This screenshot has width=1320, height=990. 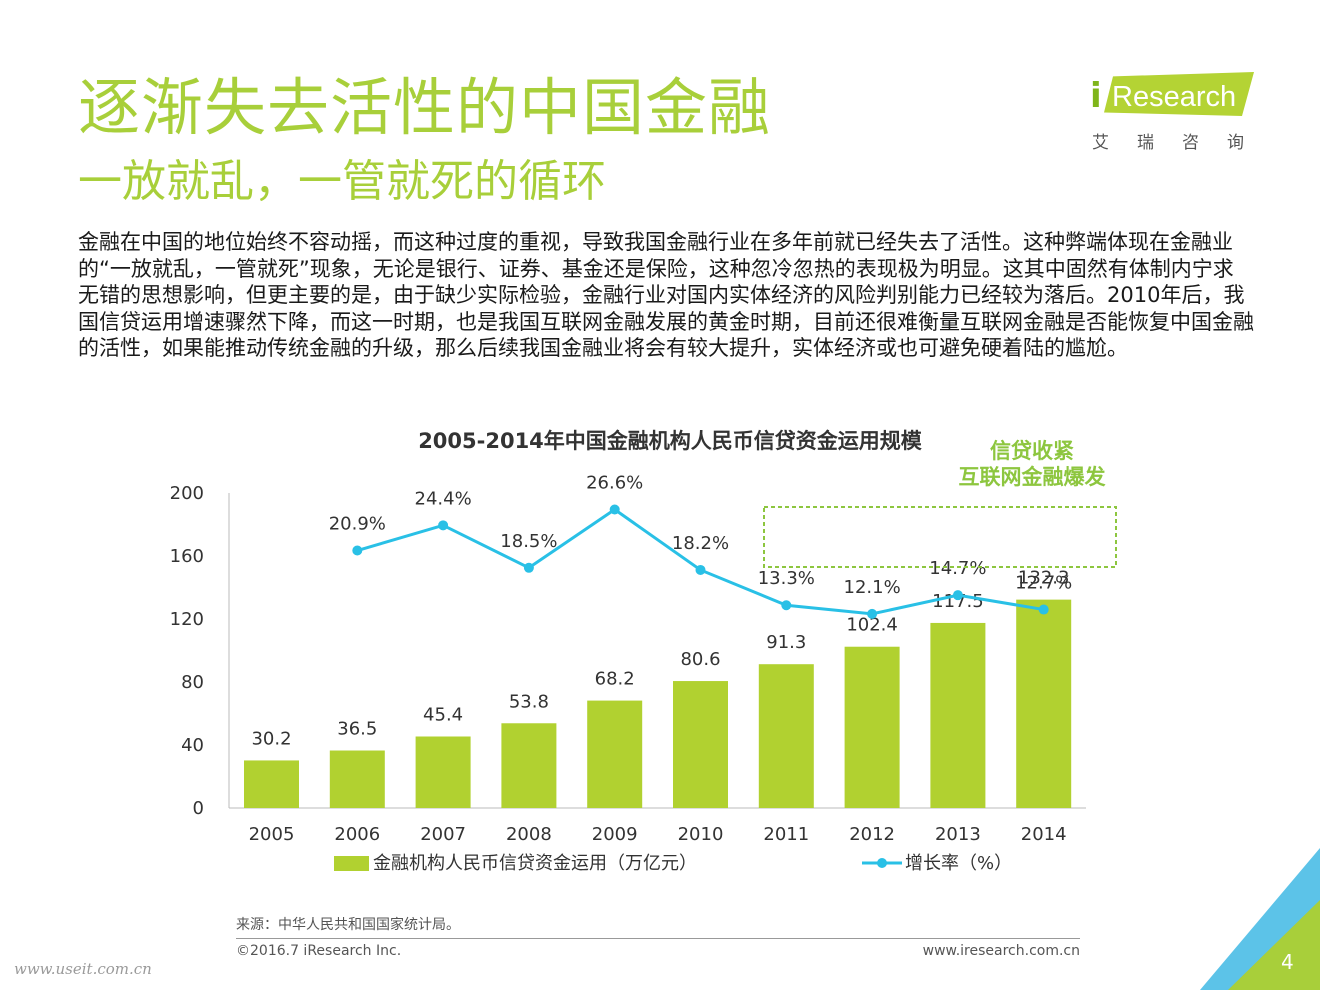 What do you see at coordinates (872, 834) in the screenshot?
I see `x-tick-label: 2012` at bounding box center [872, 834].